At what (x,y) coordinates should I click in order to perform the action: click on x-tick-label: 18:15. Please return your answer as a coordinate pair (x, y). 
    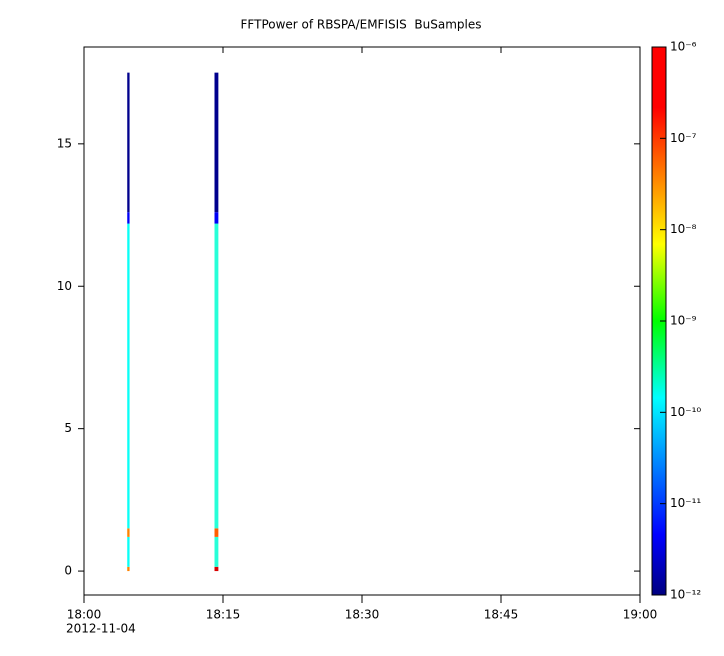
    Looking at the image, I should click on (223, 615).